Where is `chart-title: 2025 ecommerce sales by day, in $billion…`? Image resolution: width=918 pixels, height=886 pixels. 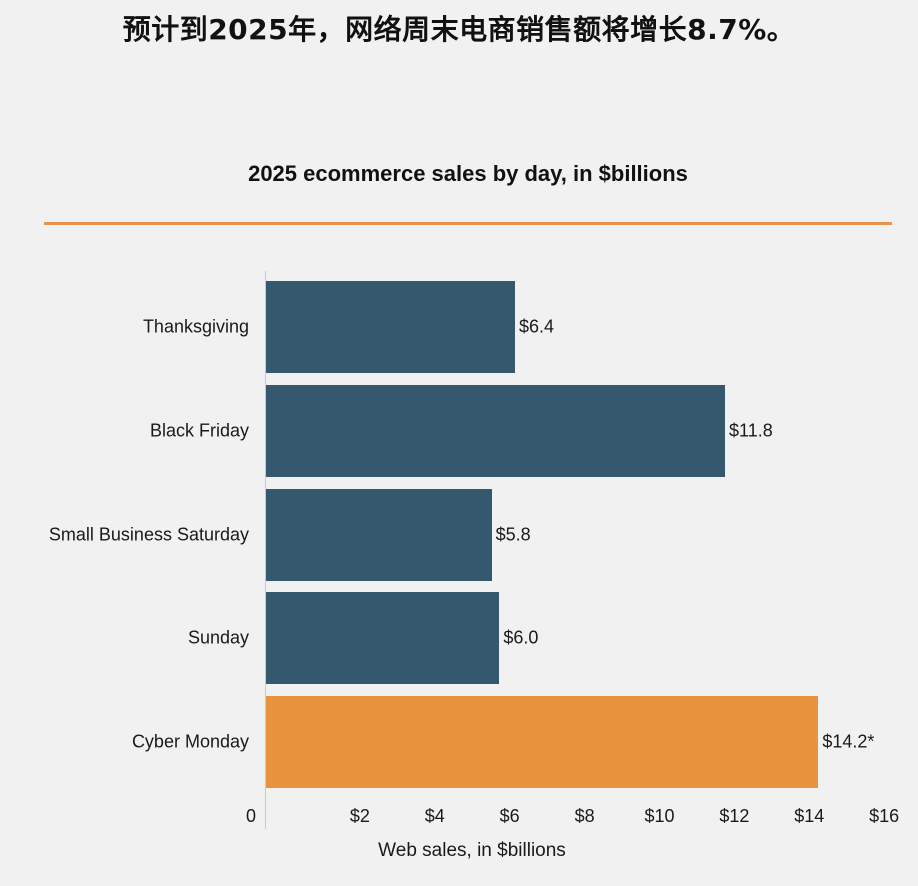
chart-title: 2025 ecommerce sales by day, in $billion… is located at coordinates (468, 173).